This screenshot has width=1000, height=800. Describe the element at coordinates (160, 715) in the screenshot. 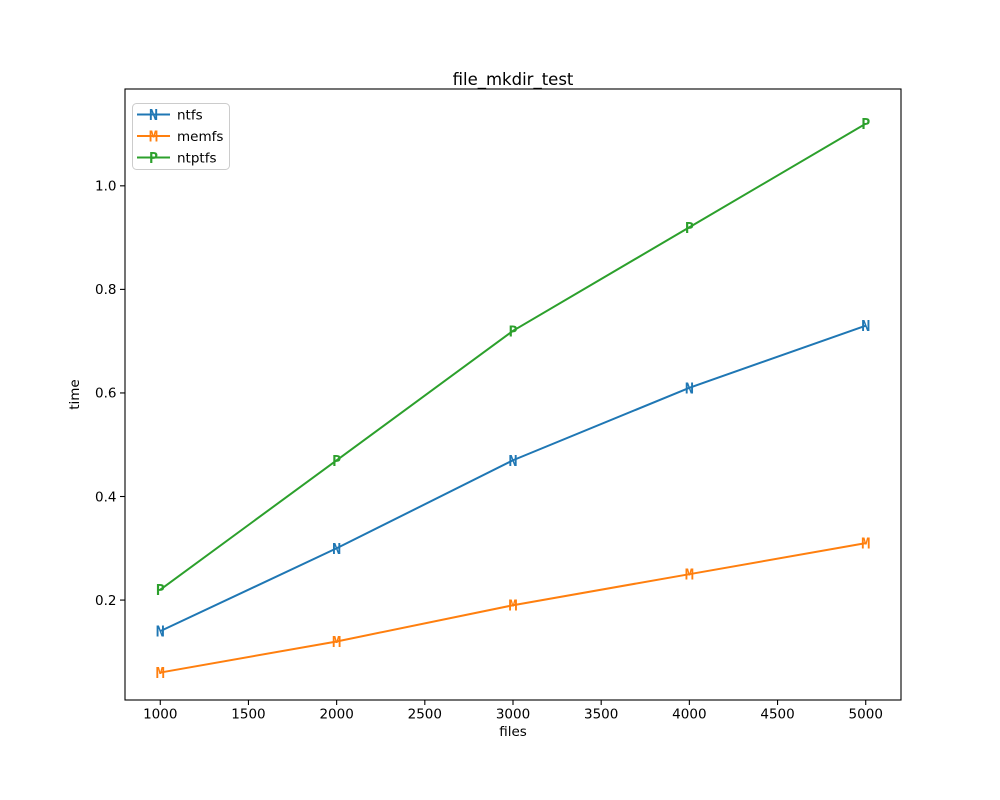

I see `x-tick-label: 1000` at that location.